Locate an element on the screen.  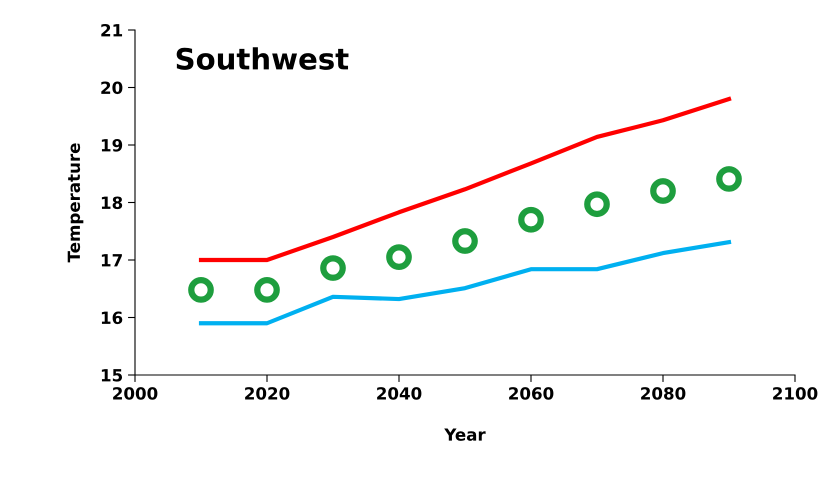
x-tick-label: 2040 is located at coordinates (399, 393).